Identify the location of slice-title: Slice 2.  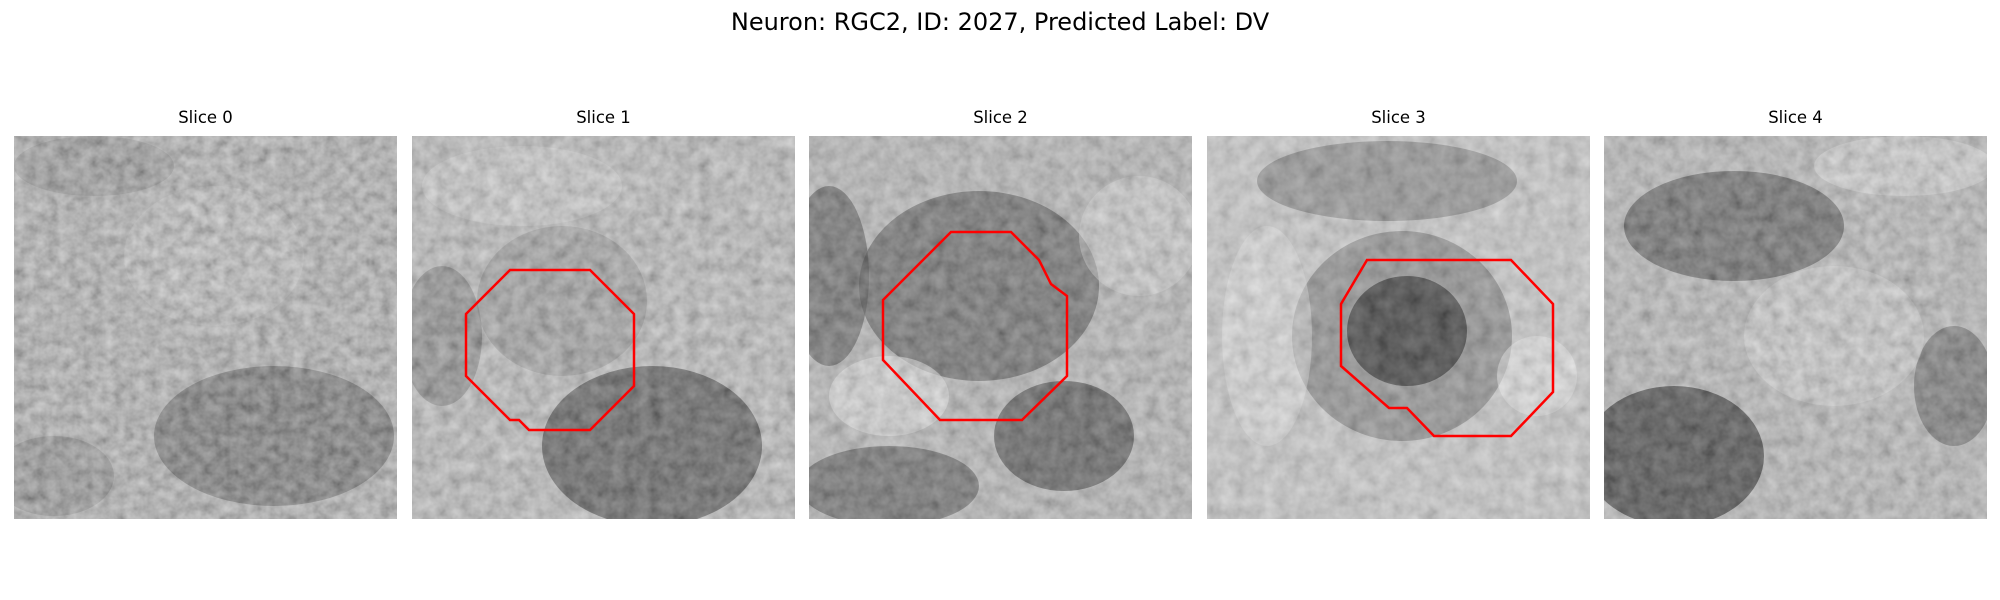
(1000, 117).